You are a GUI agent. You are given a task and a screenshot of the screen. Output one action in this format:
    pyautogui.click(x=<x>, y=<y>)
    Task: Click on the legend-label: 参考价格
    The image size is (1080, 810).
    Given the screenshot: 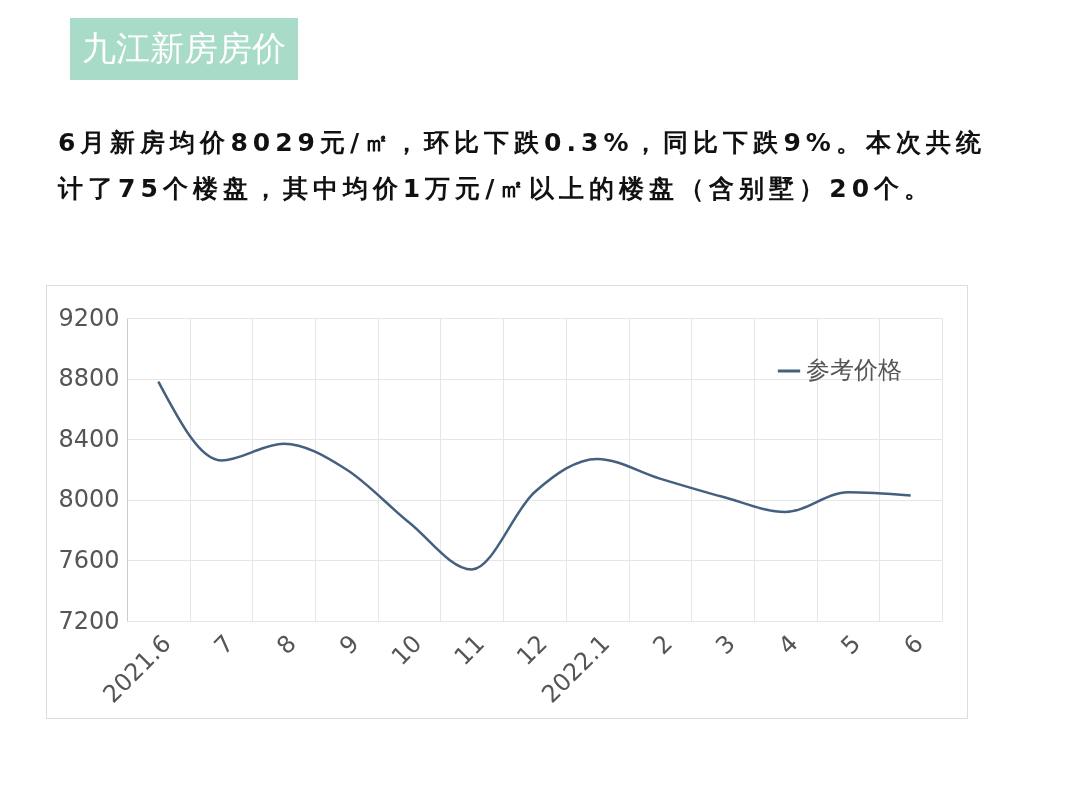 What is the action you would take?
    pyautogui.click(x=854, y=370)
    